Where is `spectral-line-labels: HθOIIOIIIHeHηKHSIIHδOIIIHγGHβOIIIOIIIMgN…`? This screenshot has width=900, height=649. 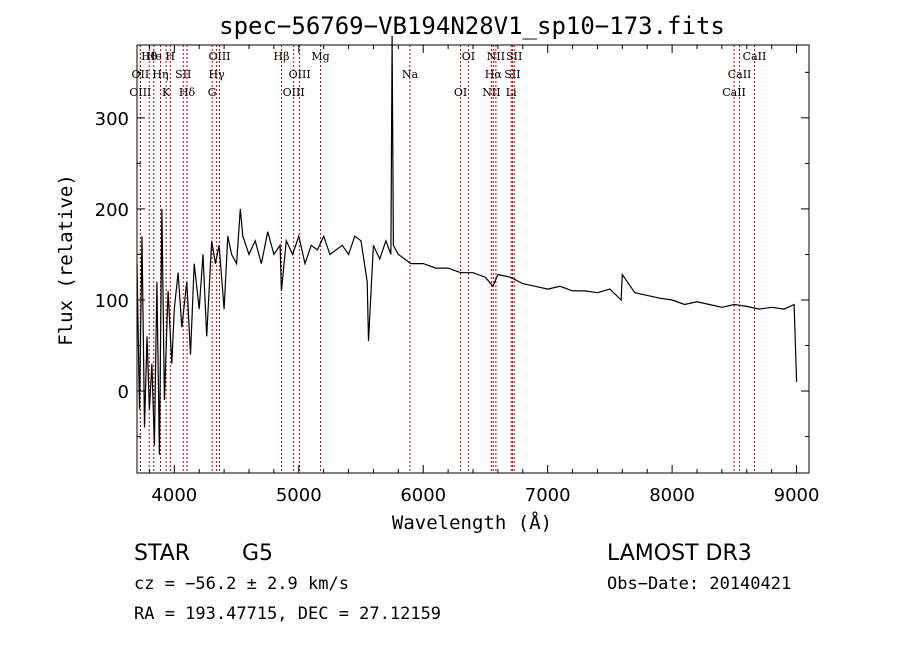 spectral-line-labels: HθOIIOIIIHeHηKHSIIHδOIIIHγGHβOIIIOIIIMgN… is located at coordinates (447, 74).